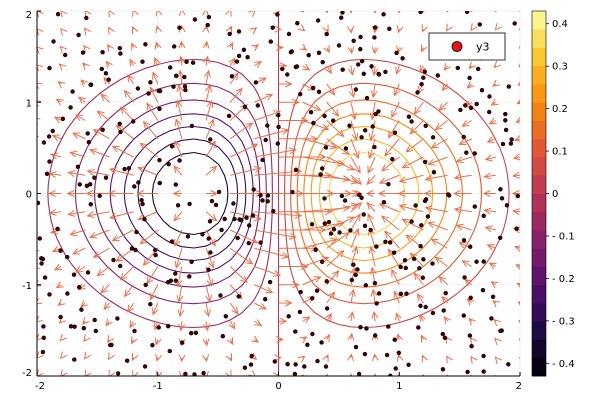 The width and height of the screenshot is (600, 400). Describe the element at coordinates (563, 321) in the screenshot. I see `colorbar-tick-label: - 0.3` at that location.